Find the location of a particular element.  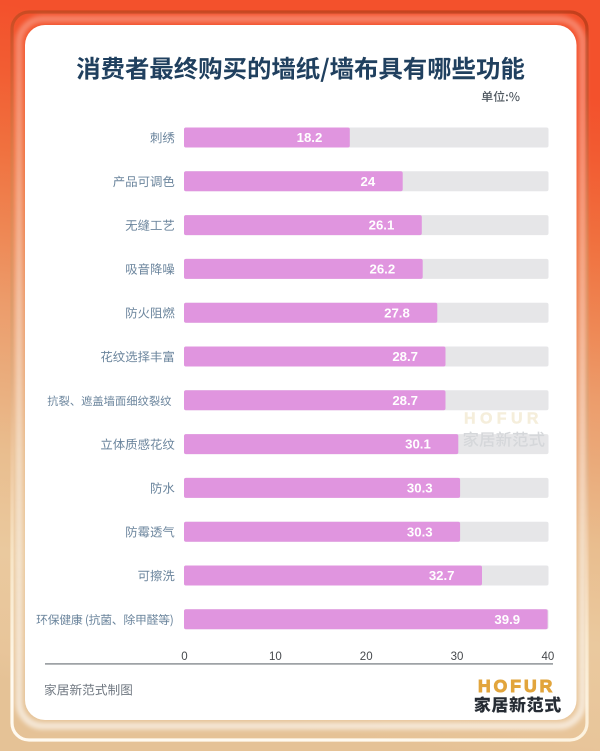

svg-text: 39.9 is located at coordinates (507, 619).